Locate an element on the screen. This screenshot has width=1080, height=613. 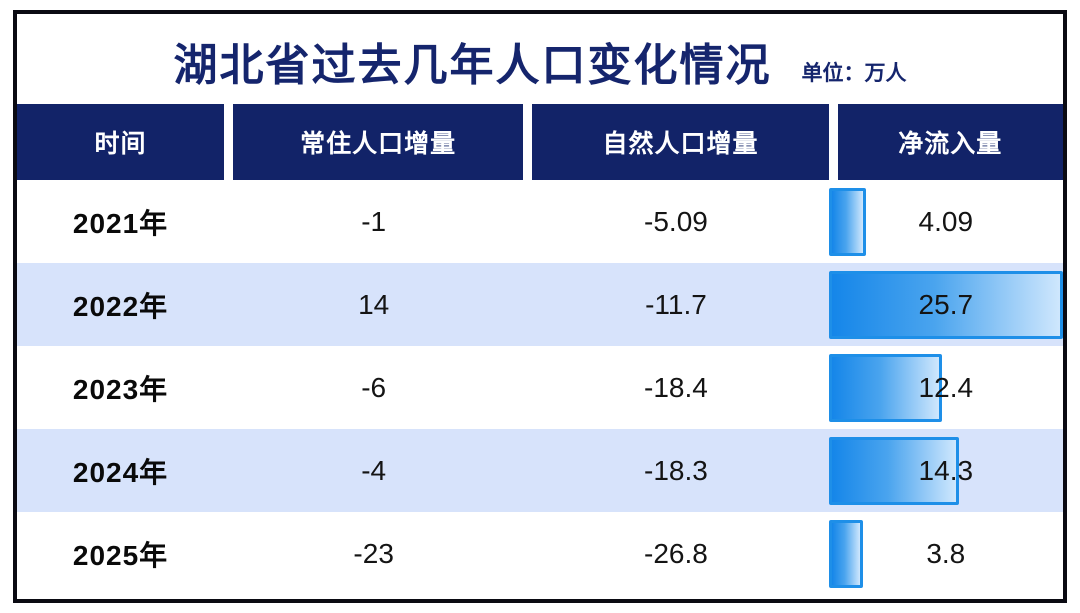
net-inflow-cell: 14.3 is located at coordinates (945, 470).